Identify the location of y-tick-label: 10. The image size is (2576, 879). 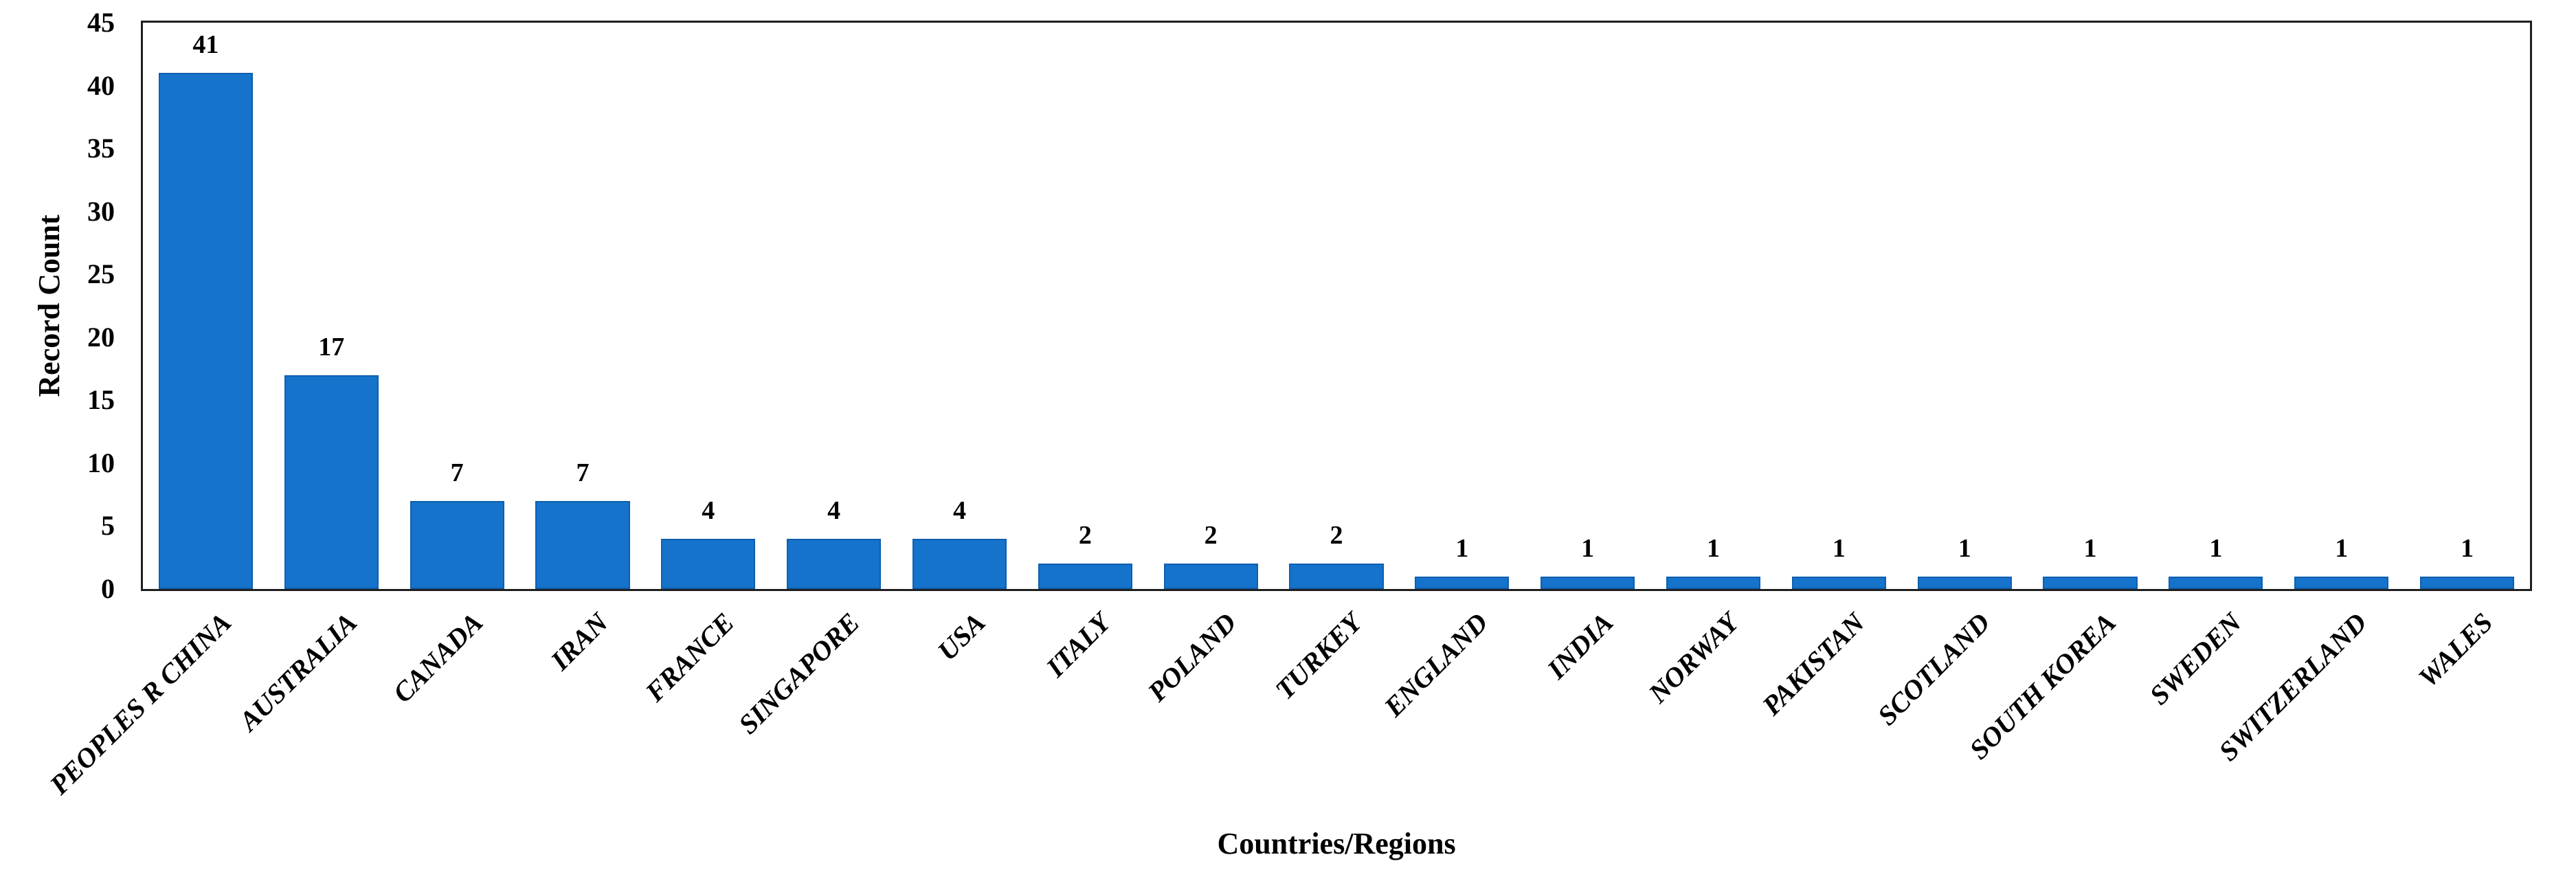
(101, 463).